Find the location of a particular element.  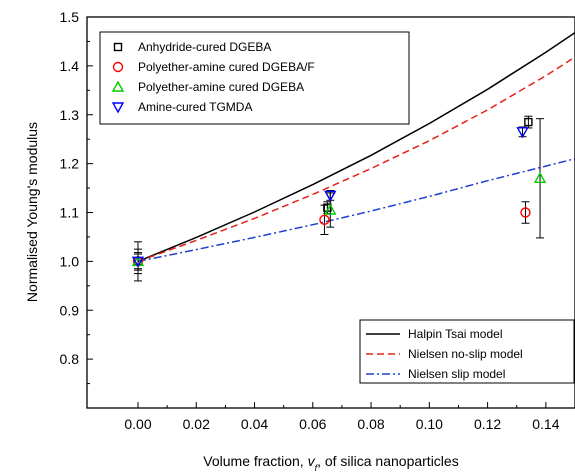

legend-models-frame is located at coordinates (467, 351).